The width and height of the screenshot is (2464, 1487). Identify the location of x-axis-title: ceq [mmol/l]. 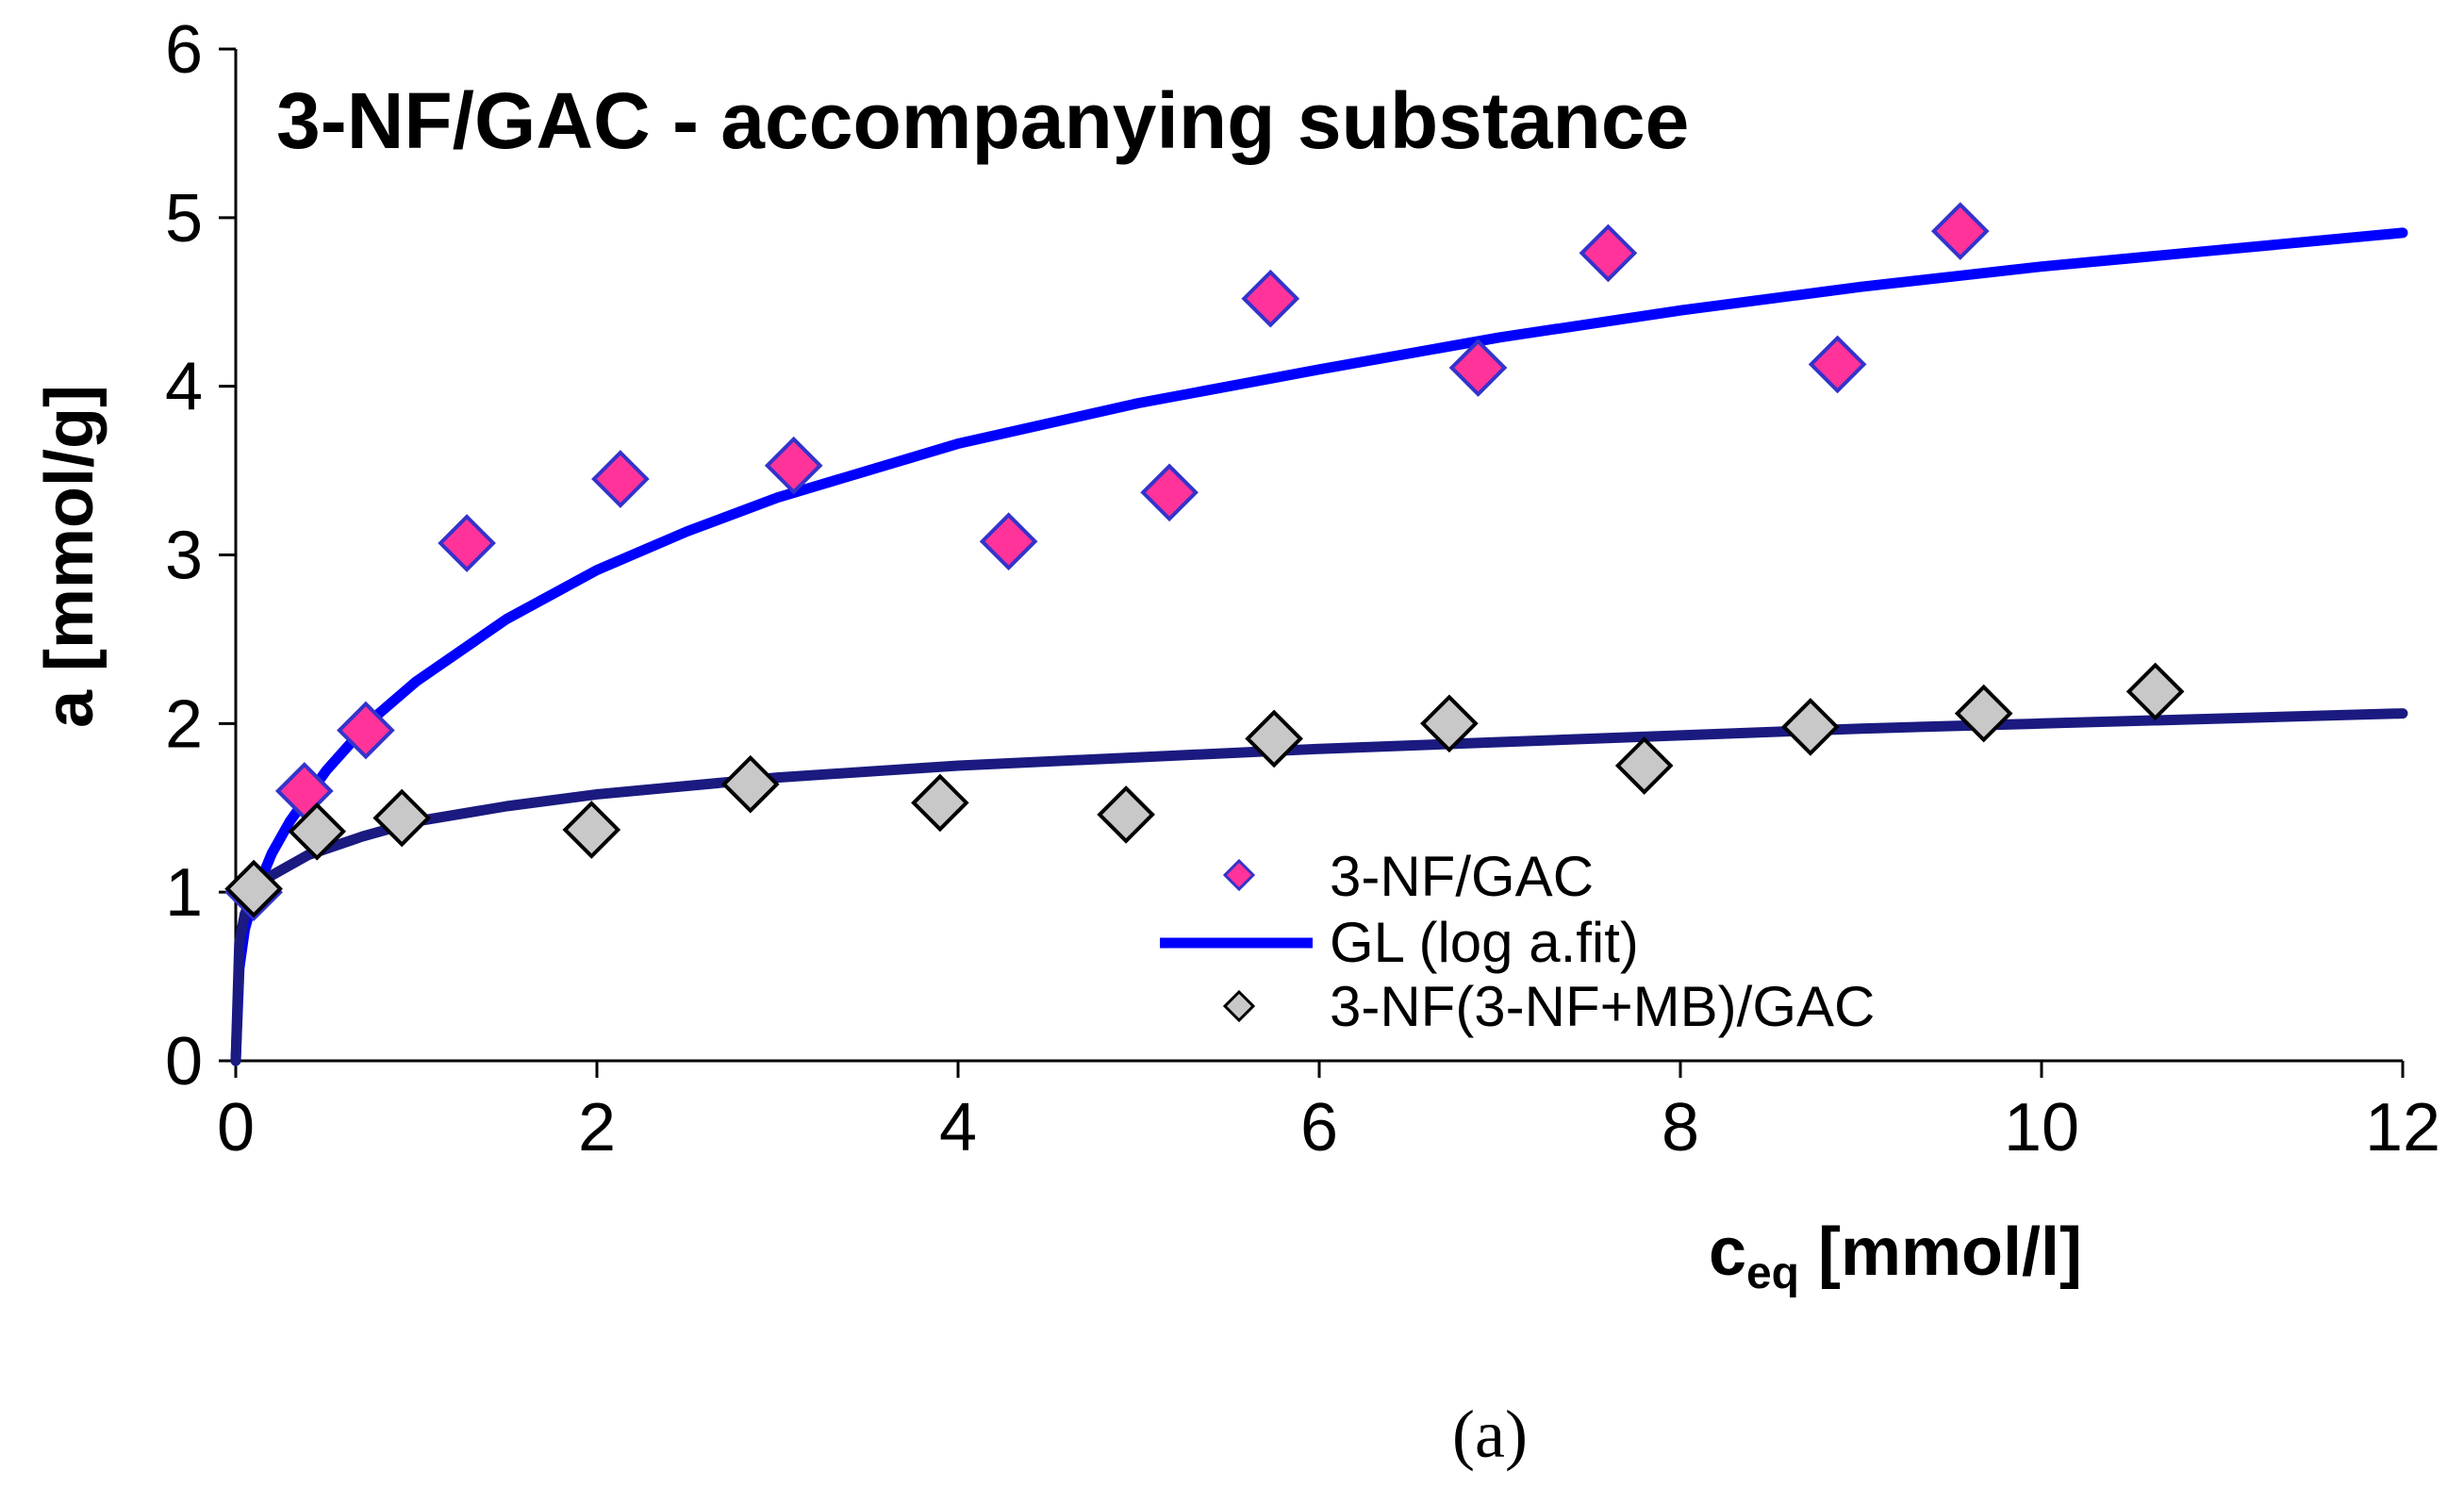
(1895, 1256).